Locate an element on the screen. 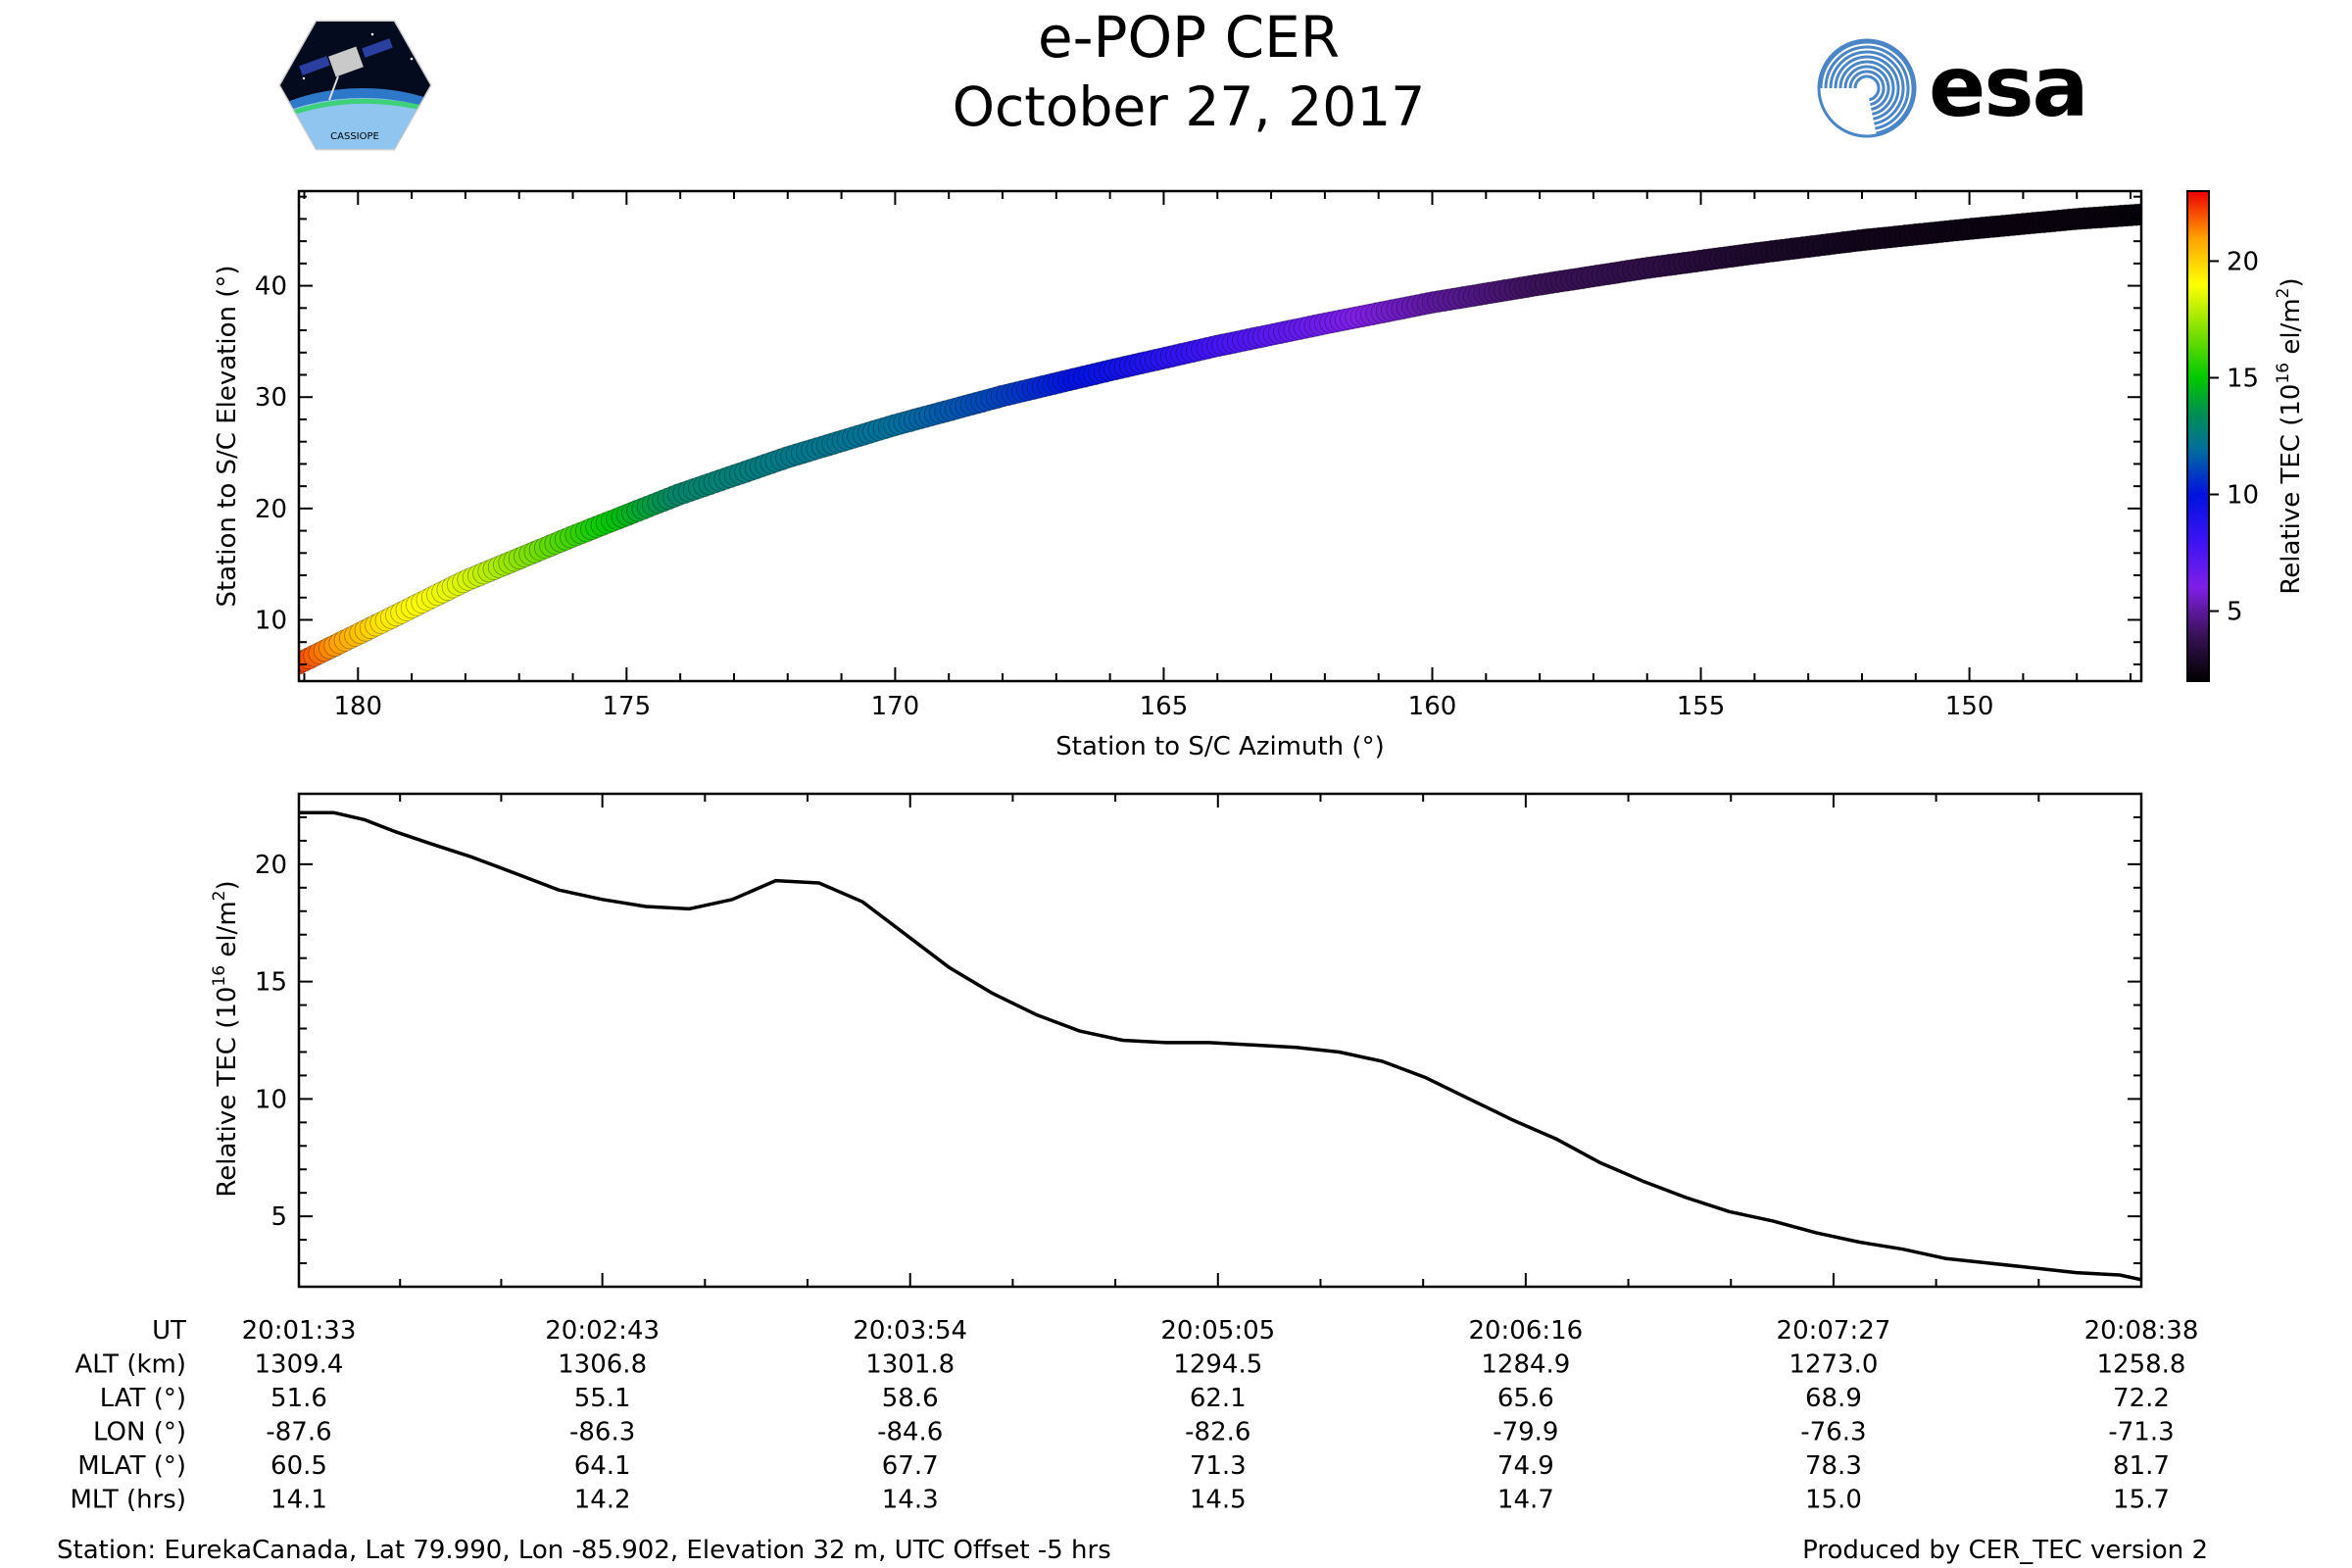 The width and height of the screenshot is (2352, 1568). table-cell: 14.3 is located at coordinates (910, 1500).